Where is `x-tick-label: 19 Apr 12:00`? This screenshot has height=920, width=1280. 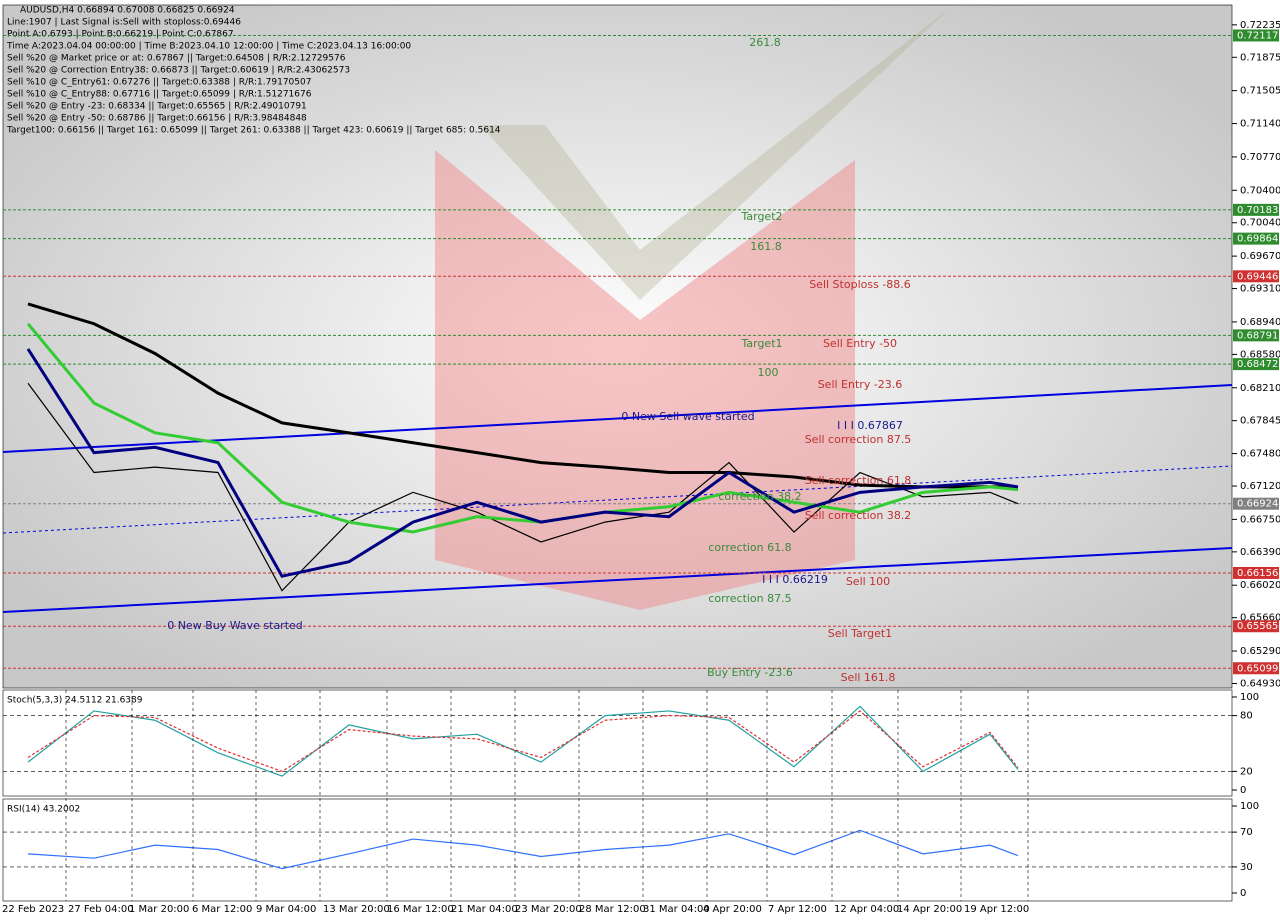 x-tick-label: 19 Apr 12:00 is located at coordinates (996, 909).